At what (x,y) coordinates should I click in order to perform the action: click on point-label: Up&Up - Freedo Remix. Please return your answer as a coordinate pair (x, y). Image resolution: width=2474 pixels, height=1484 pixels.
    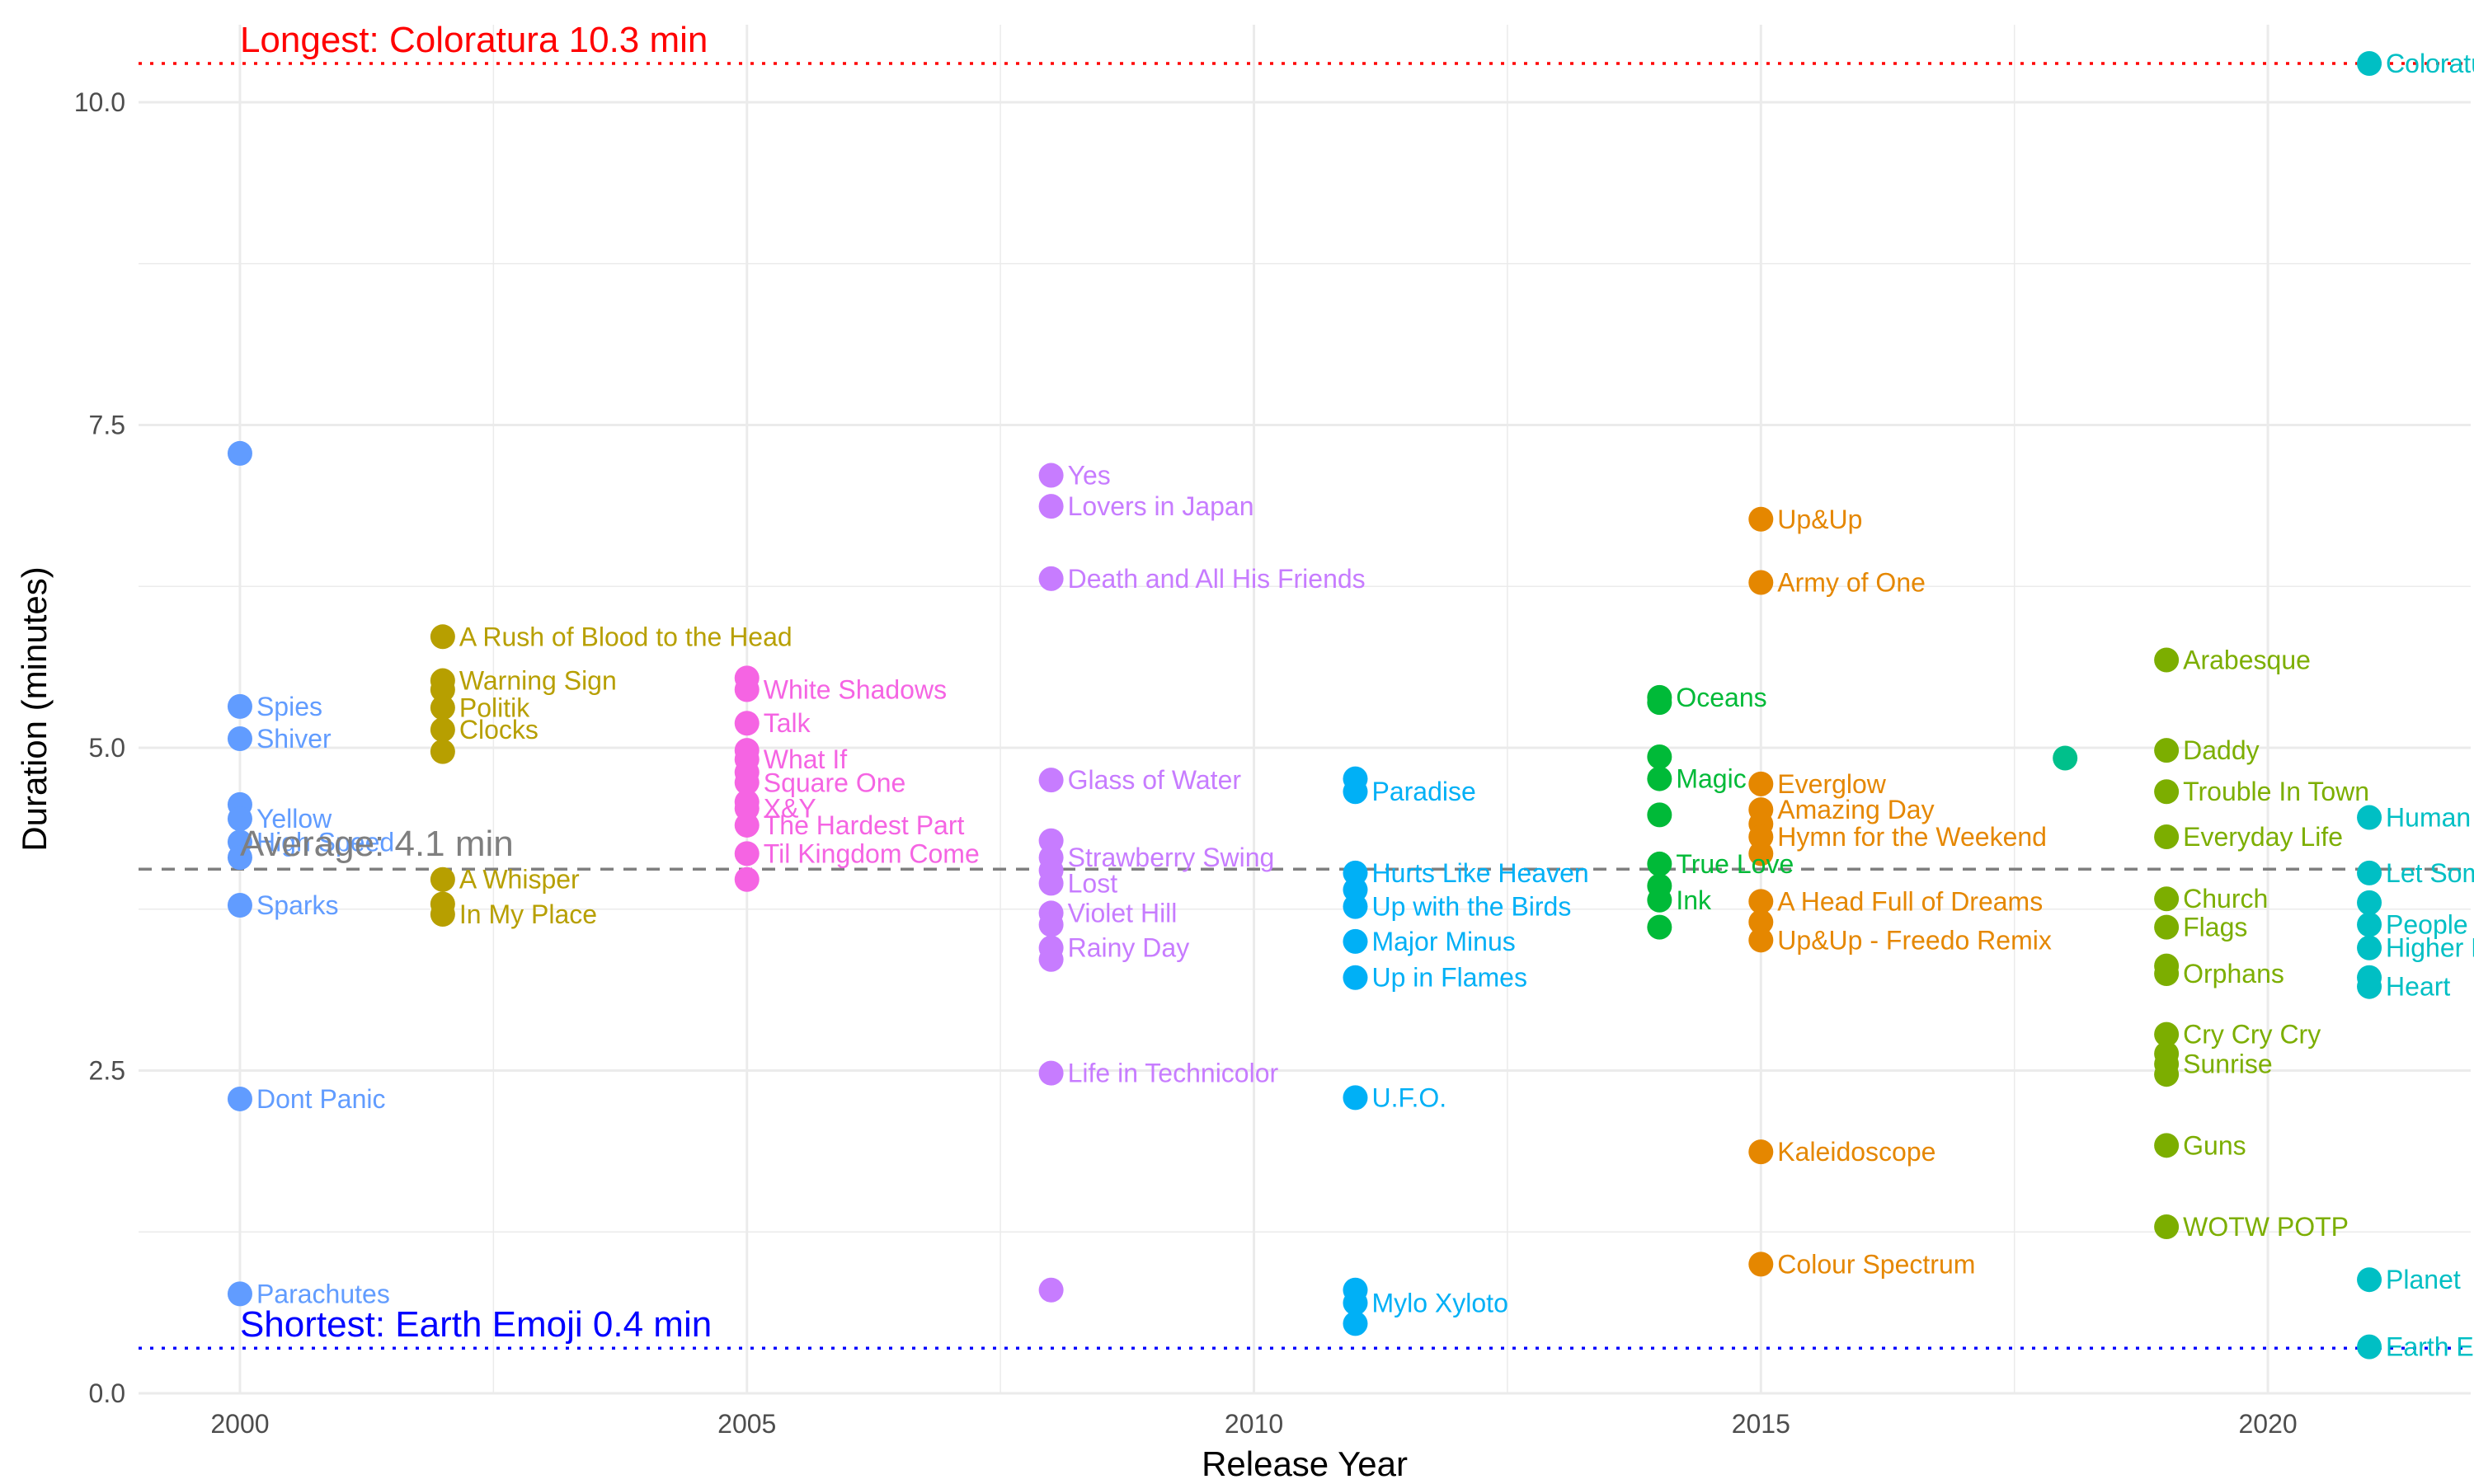
    Looking at the image, I should click on (1914, 940).